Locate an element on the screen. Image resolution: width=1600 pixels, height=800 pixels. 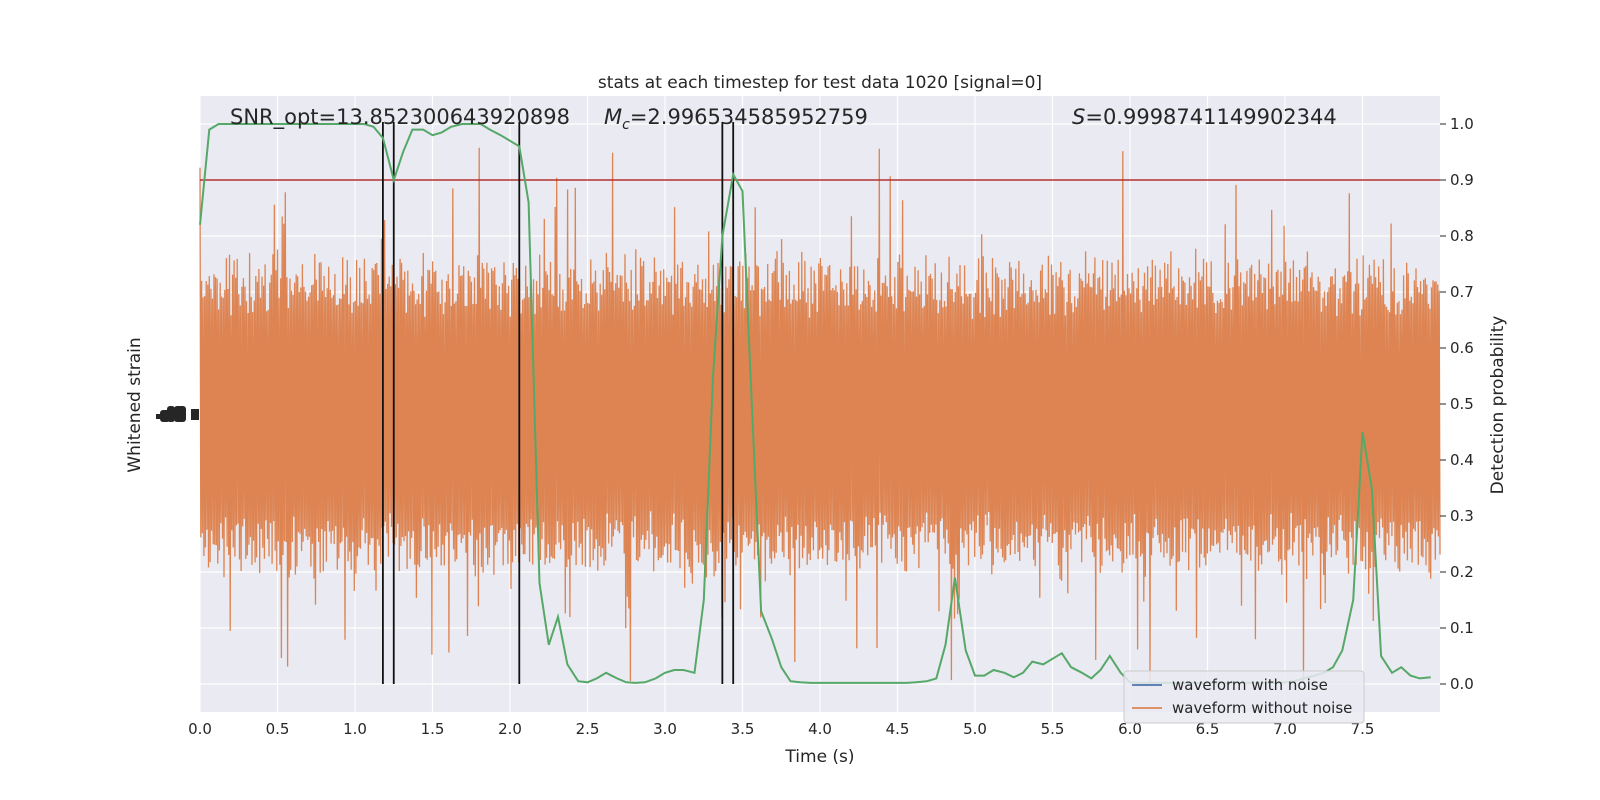
s-annotation: S=0.9998741149902344 is located at coordinates (1204, 117).